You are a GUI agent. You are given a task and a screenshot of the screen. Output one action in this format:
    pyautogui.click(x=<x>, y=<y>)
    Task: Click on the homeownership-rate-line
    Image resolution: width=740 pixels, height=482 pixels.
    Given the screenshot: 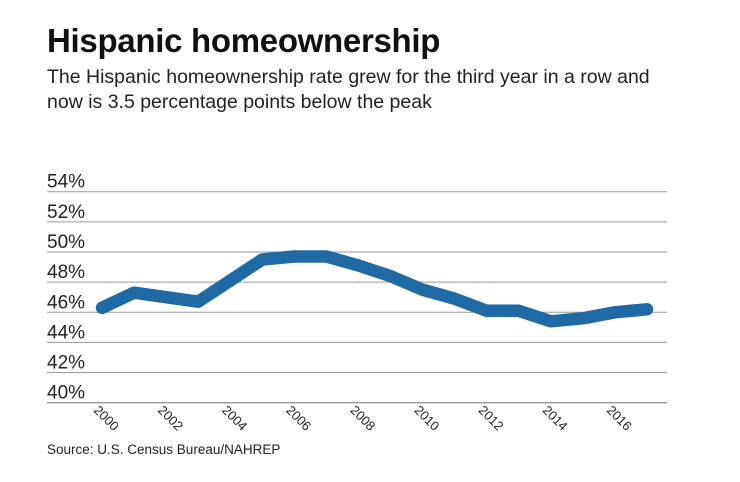 What is the action you would take?
    pyautogui.click(x=374, y=289)
    